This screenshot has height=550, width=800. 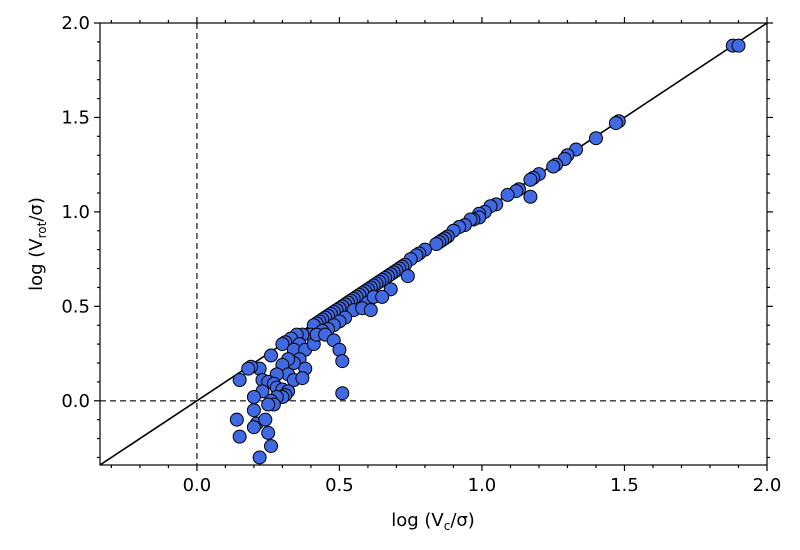 I want to click on y-axis-label: log (Vrot/σ), so click(x=37, y=244).